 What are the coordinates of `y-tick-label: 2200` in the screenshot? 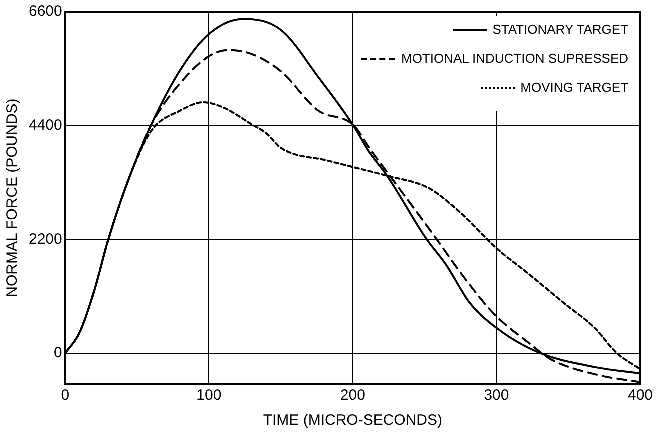 It's located at (45, 239).